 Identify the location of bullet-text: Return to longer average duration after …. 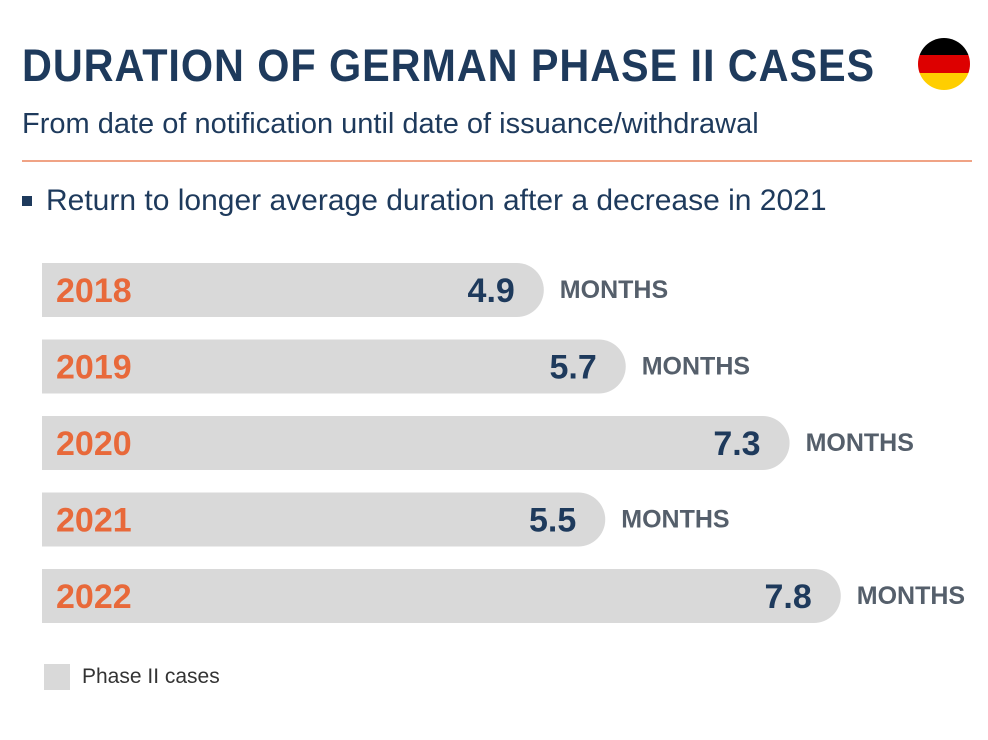
(436, 200).